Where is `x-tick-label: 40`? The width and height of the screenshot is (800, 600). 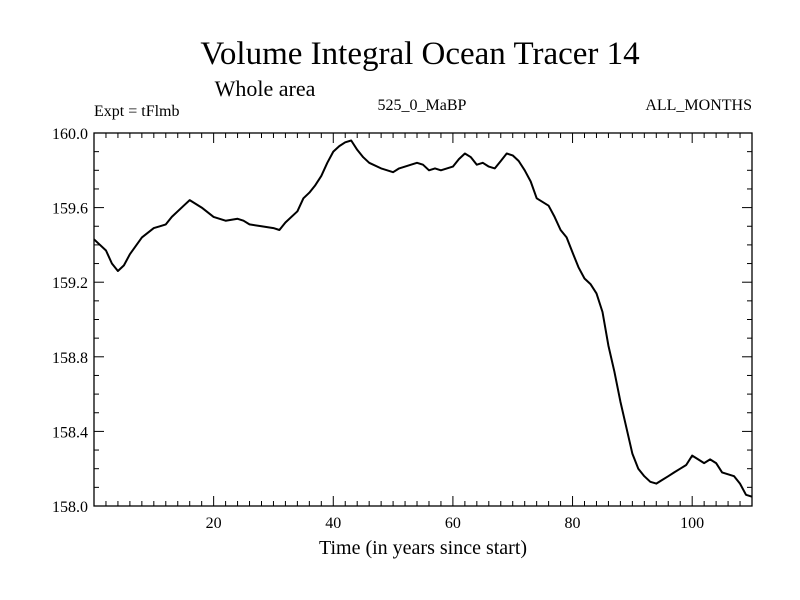 x-tick-label: 40 is located at coordinates (333, 523).